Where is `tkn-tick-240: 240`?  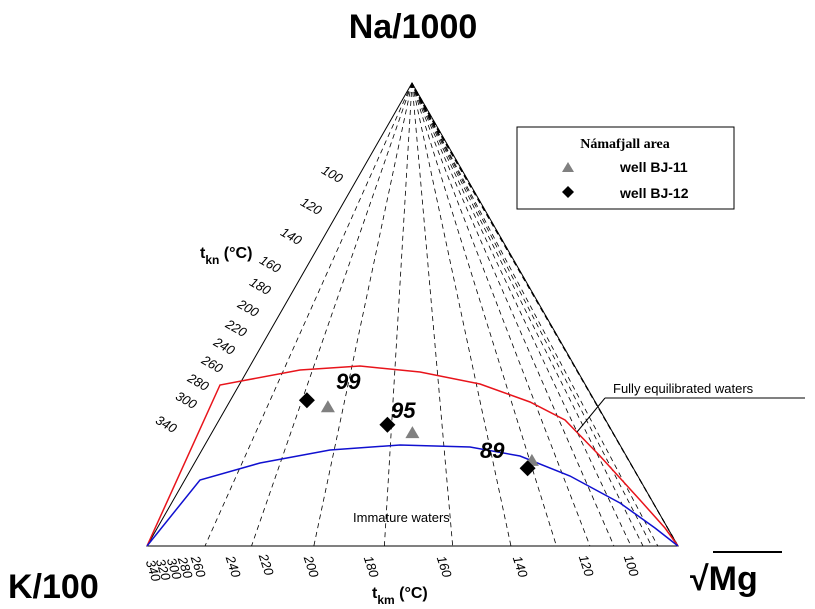
tkn-tick-240: 240 is located at coordinates (224, 346).